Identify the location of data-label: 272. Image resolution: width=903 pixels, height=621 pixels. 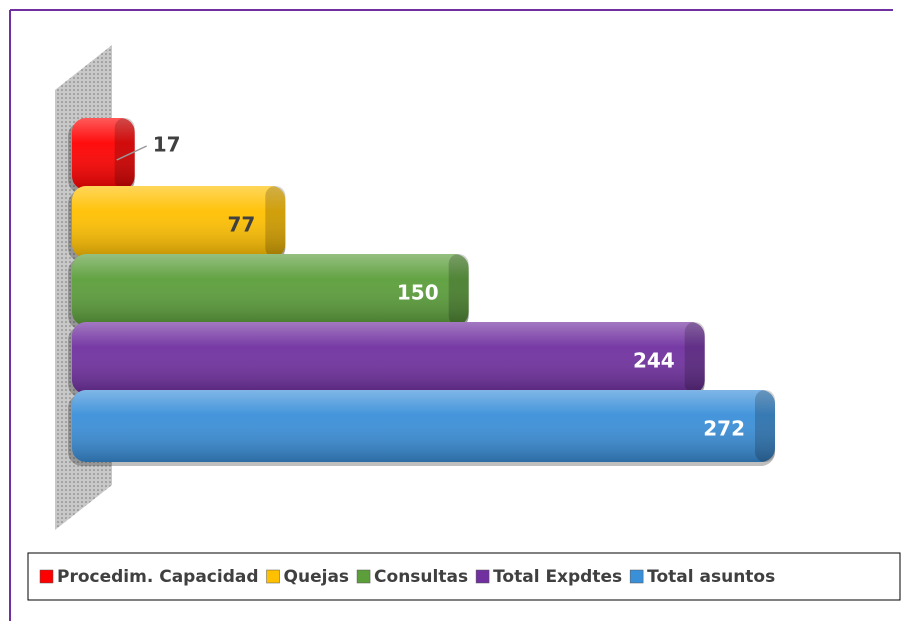
(724, 429).